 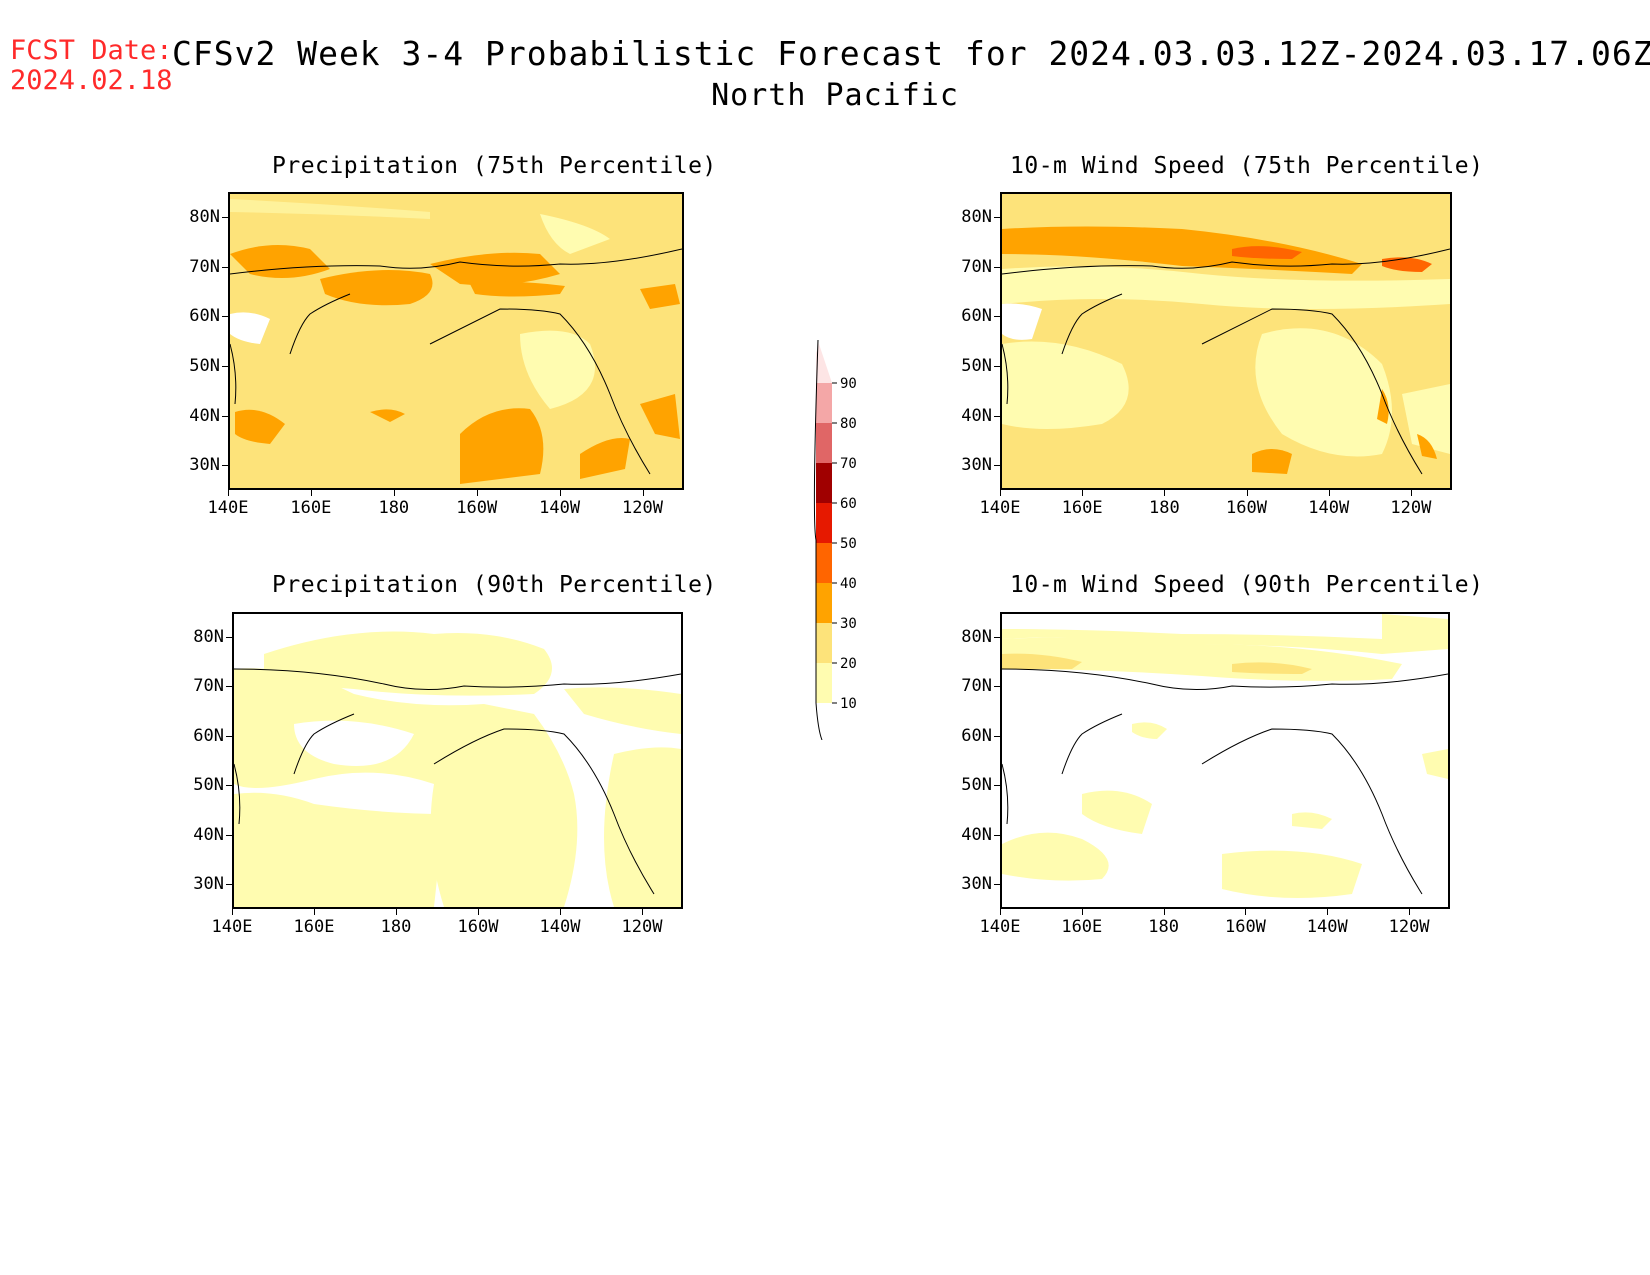 I want to click on colorbar-label: 80, so click(x=848, y=424).